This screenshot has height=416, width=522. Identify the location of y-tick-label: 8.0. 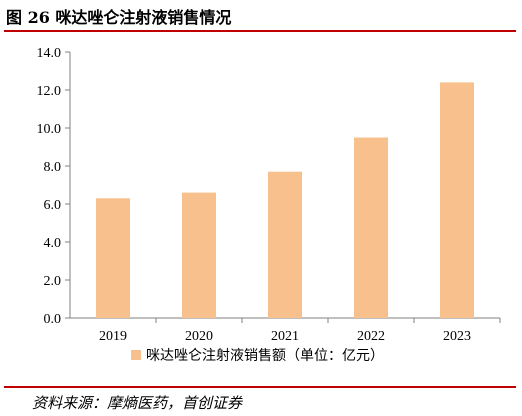
(53, 167).